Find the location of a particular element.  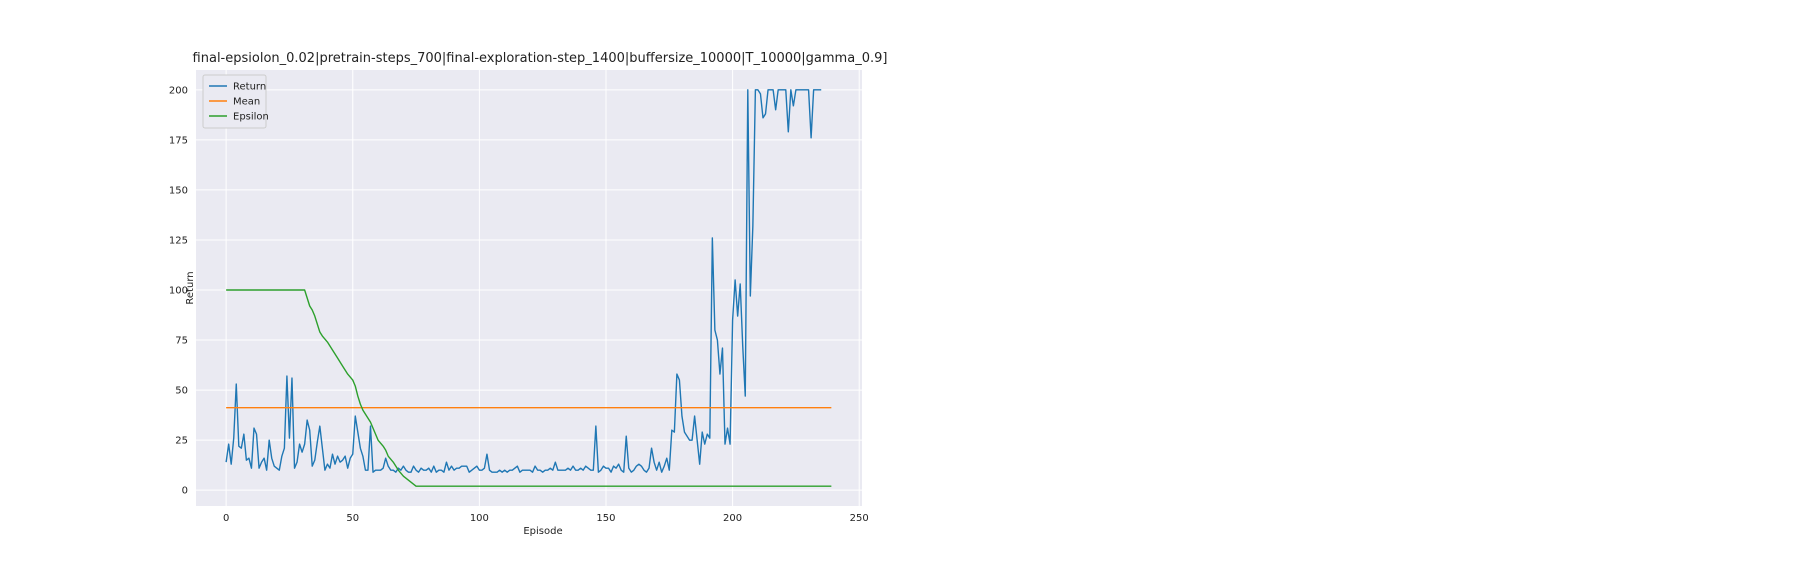

y-axis-label: Return is located at coordinates (190, 287).